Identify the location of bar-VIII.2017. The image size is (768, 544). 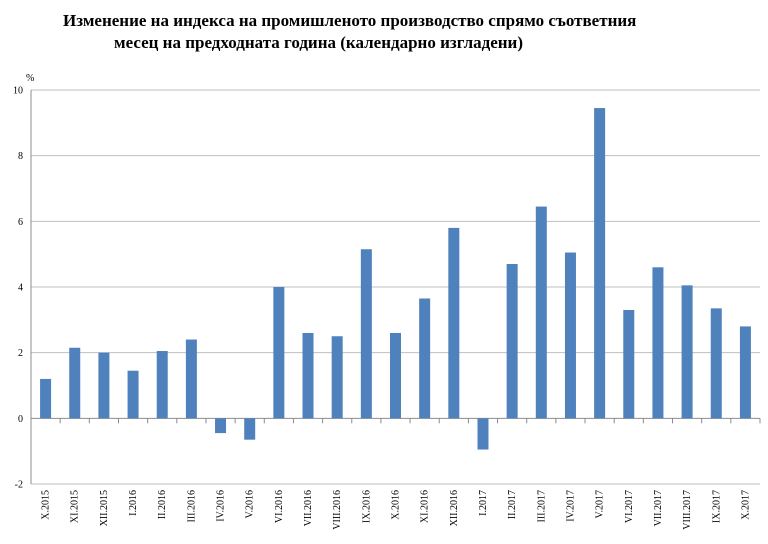
(687, 352).